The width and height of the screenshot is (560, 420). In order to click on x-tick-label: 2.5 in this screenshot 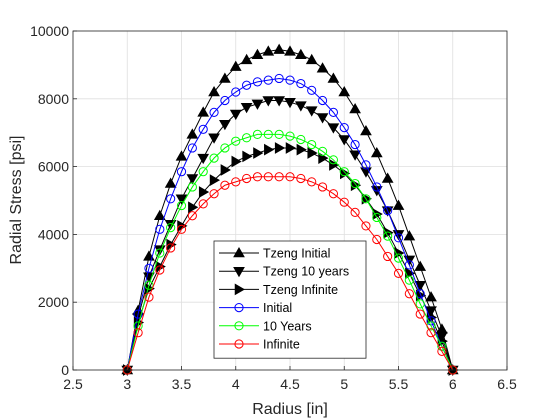, I will do `click(73, 384)`.